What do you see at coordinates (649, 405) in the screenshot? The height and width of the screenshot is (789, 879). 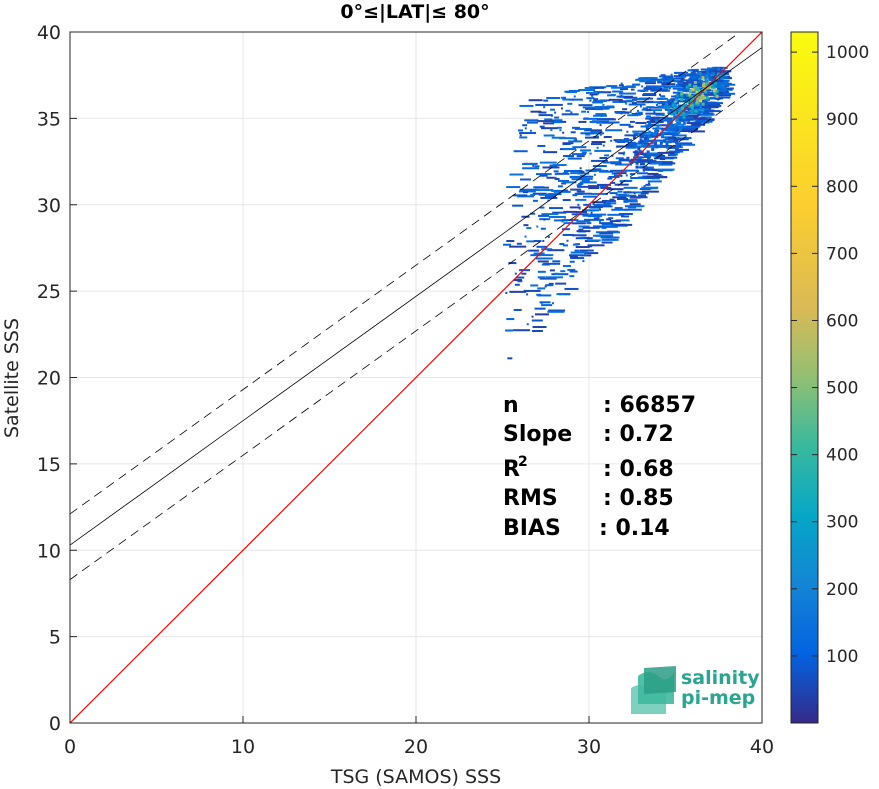 I see `stat-value: : 66857` at bounding box center [649, 405].